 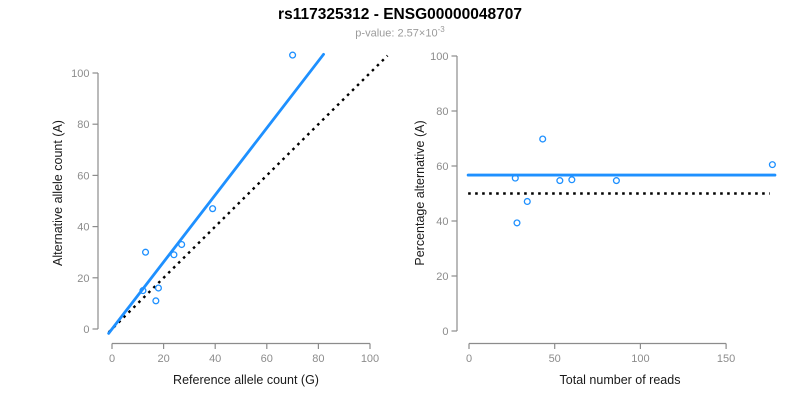 What do you see at coordinates (376, 33) in the screenshot?
I see `pvalue-label: p-value:` at bounding box center [376, 33].